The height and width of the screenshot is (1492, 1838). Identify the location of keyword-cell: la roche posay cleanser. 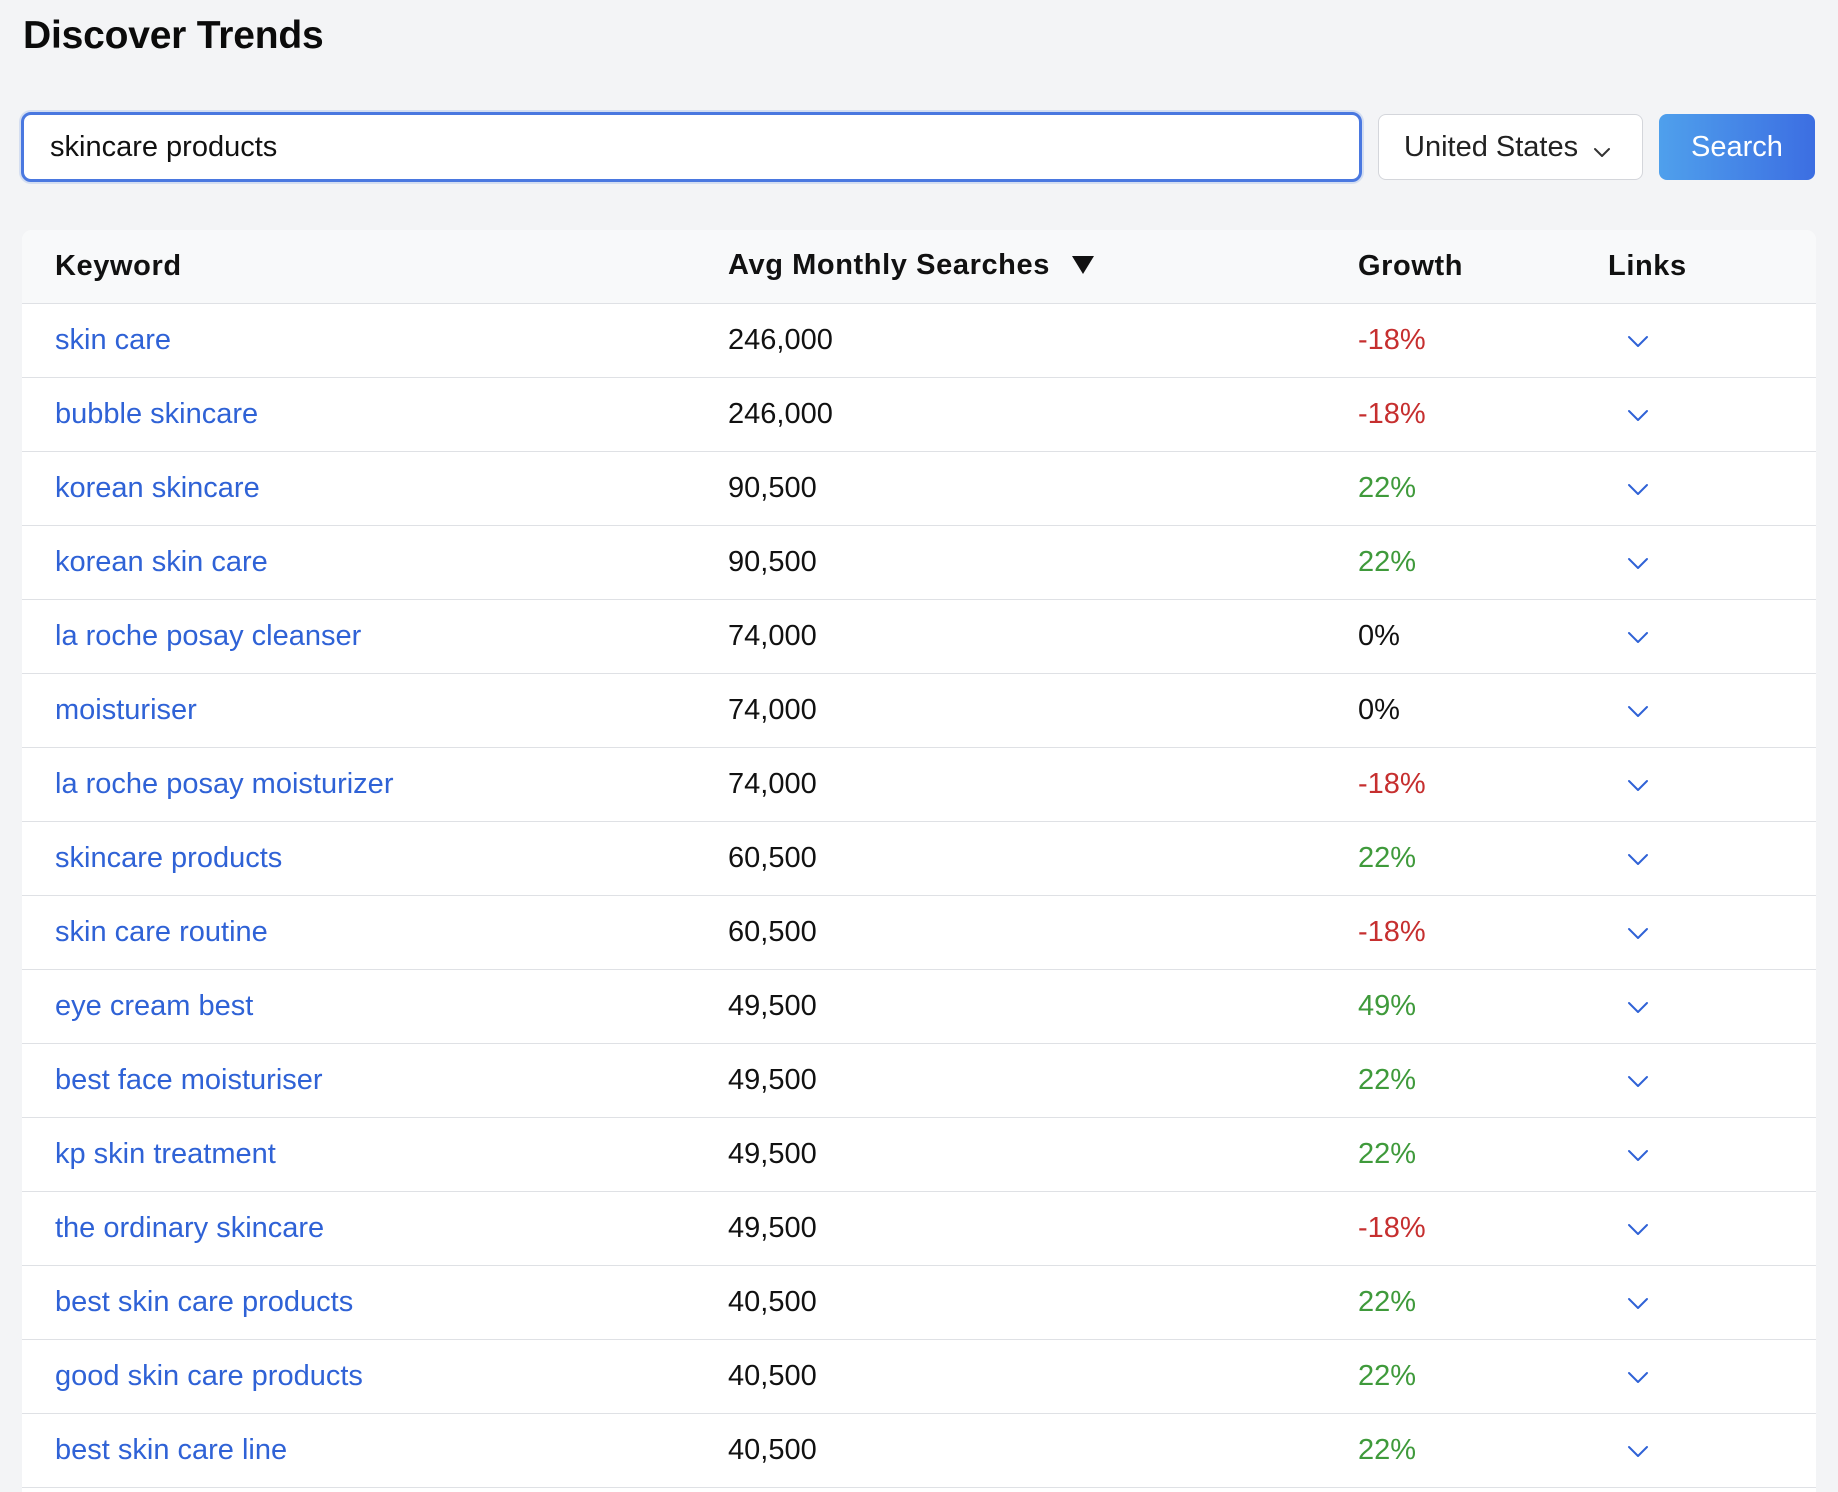
(375, 636).